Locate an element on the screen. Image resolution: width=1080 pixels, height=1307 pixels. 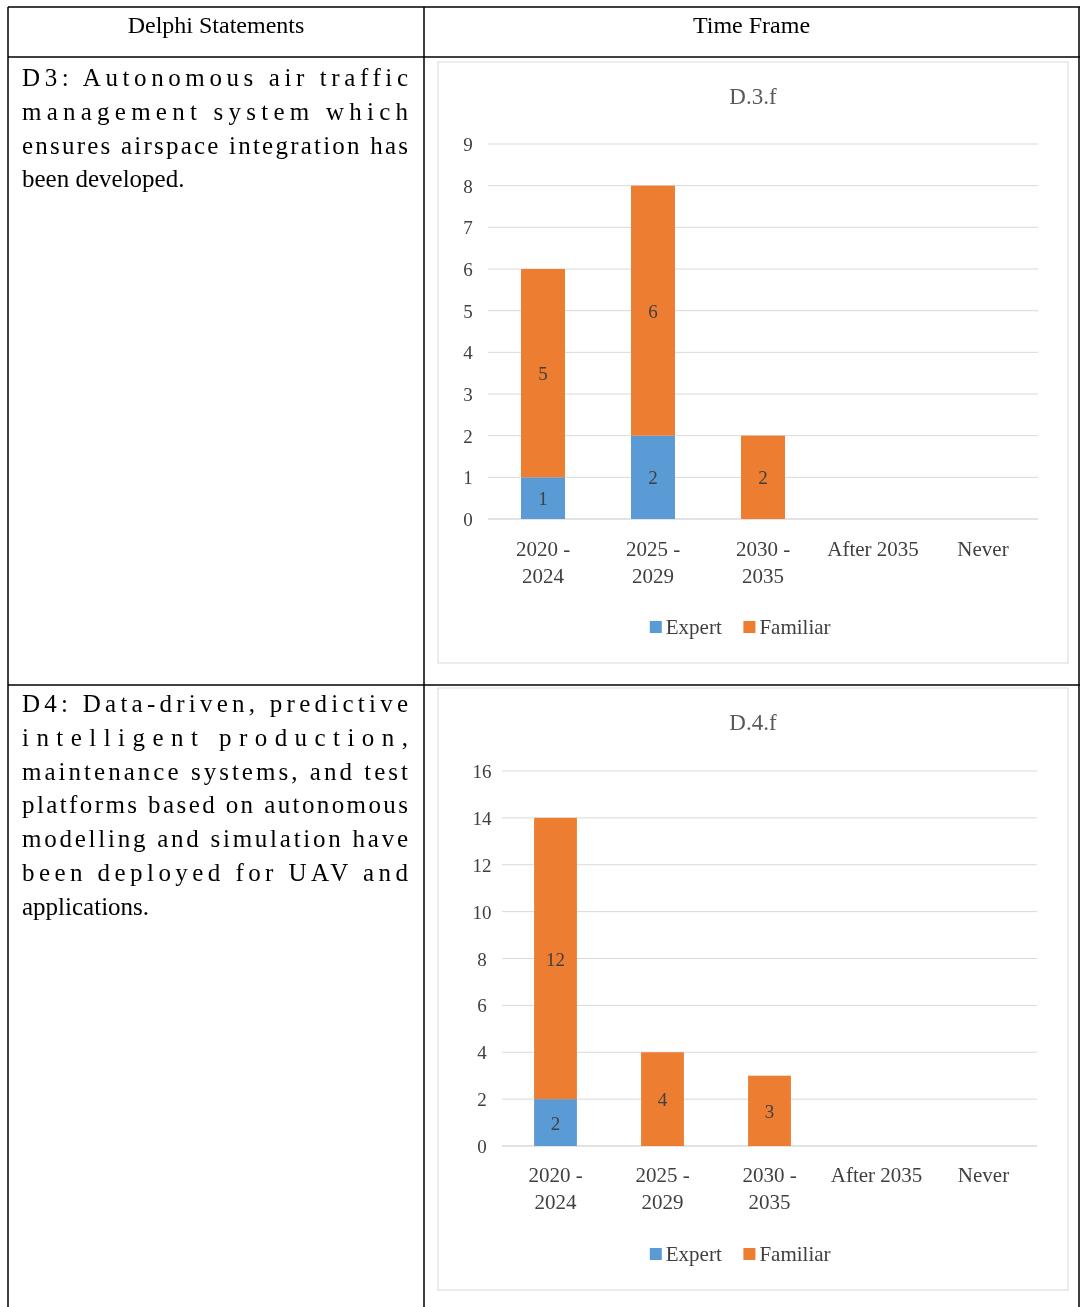
text: ensures airspace integration has is located at coordinates (215, 145).